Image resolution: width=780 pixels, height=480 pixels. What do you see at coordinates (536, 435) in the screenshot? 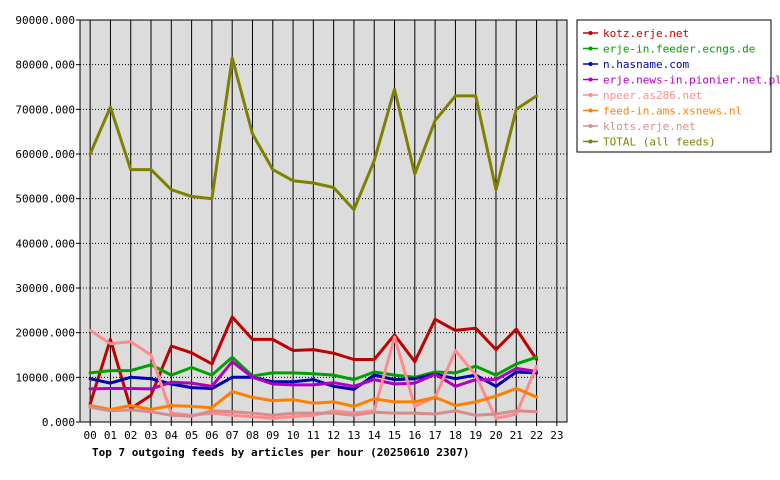
I see `x-tick-label: 22` at bounding box center [536, 435].